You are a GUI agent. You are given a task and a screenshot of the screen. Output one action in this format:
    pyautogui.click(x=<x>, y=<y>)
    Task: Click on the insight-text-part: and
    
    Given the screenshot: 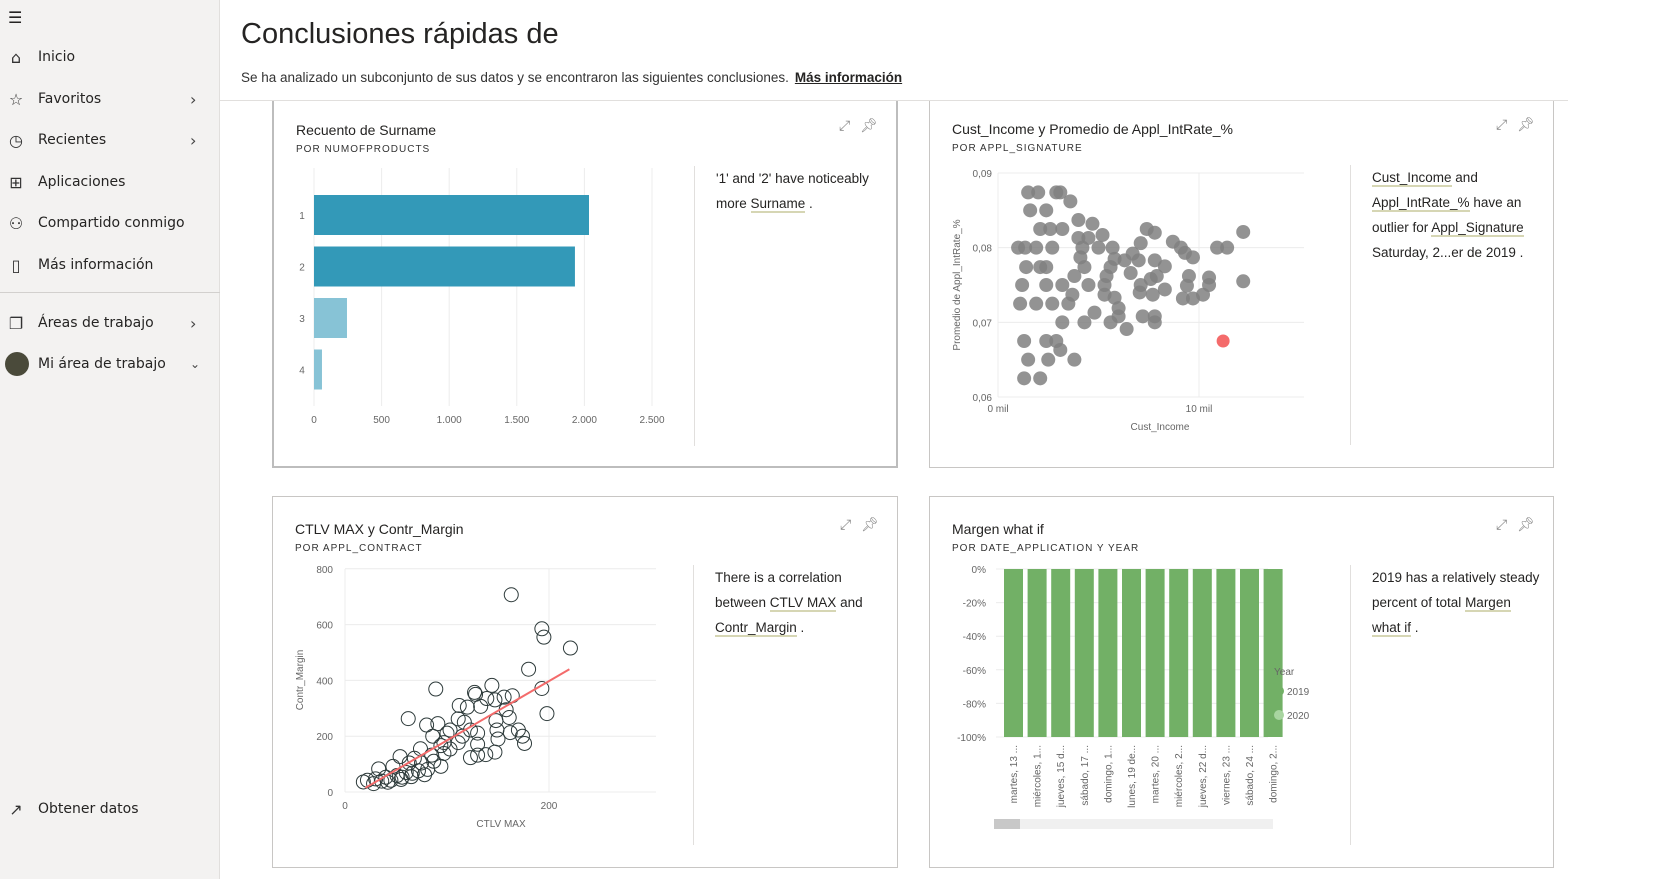 What is the action you would take?
    pyautogui.click(x=849, y=602)
    